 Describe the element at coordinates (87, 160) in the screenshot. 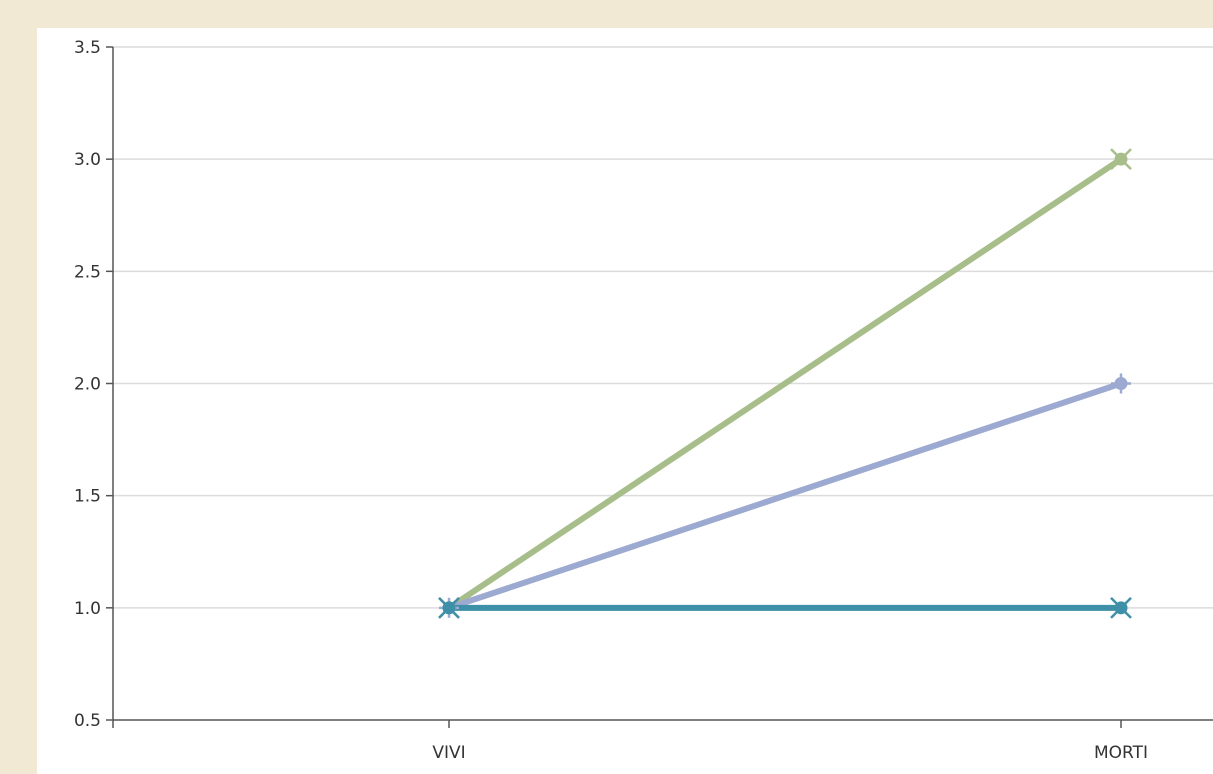

I see `y-tick-label: 3.0` at that location.